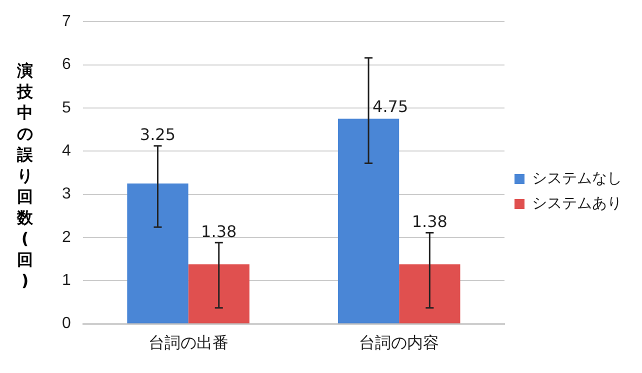  Describe the element at coordinates (577, 179) in the screenshot. I see `legend-label: システムなし` at that location.